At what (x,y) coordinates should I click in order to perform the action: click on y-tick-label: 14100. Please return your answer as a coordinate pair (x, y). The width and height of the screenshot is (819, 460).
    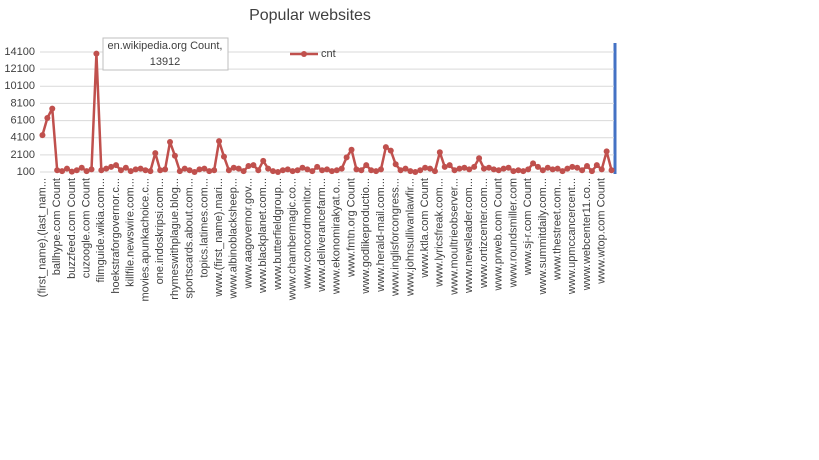
    Looking at the image, I should click on (19, 52).